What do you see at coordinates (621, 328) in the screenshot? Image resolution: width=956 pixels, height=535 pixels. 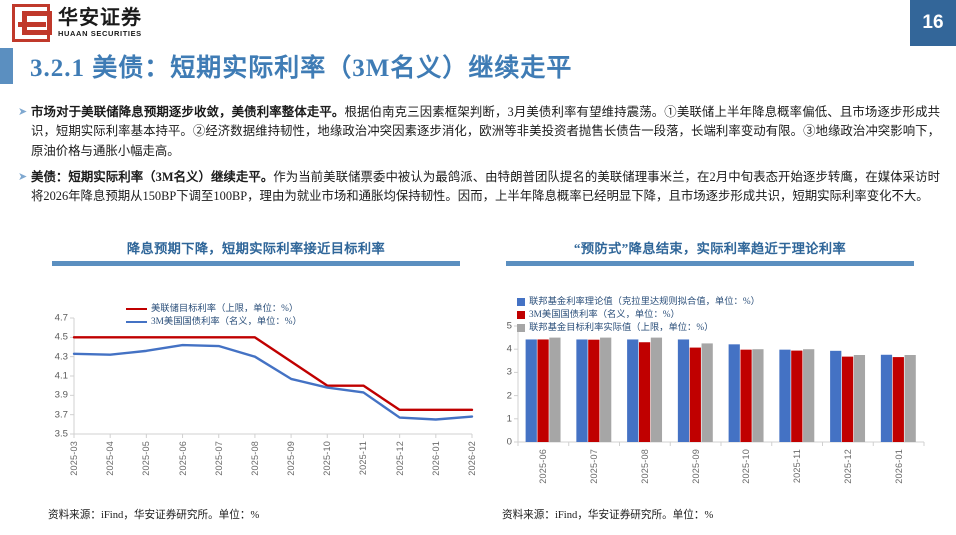 I see `legend-label: 联邦基金目标利率实际值（上限，单位：%）` at bounding box center [621, 328].